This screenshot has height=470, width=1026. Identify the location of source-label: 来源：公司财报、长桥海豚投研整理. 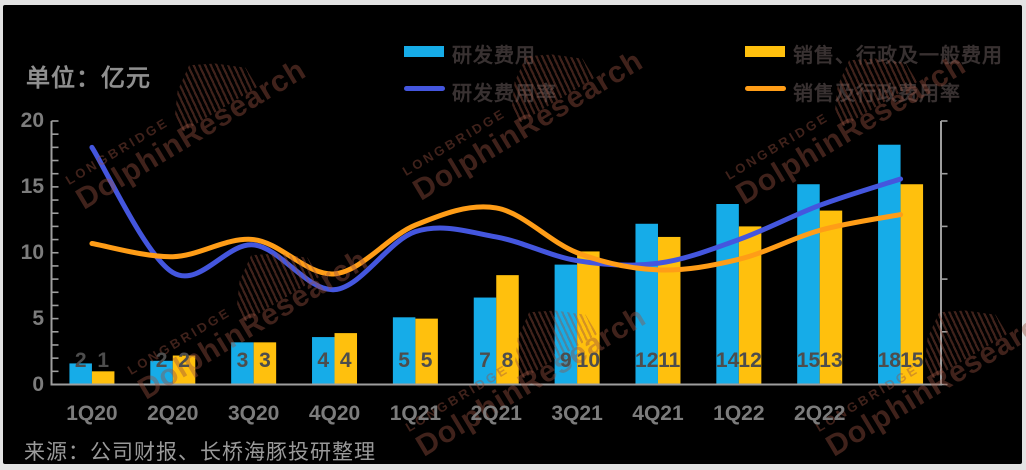
(200, 452).